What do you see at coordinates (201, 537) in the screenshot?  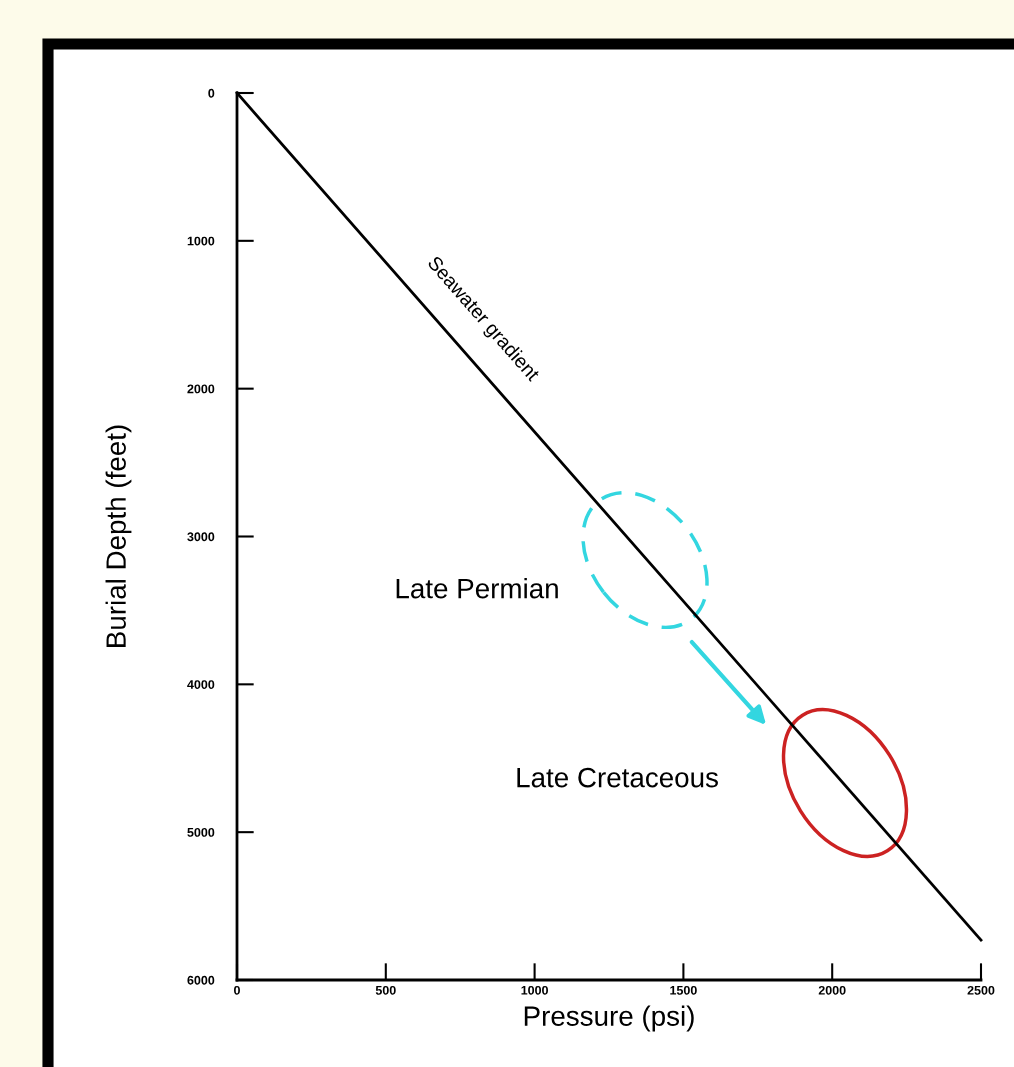 I see `y-tick-label: 3000` at bounding box center [201, 537].